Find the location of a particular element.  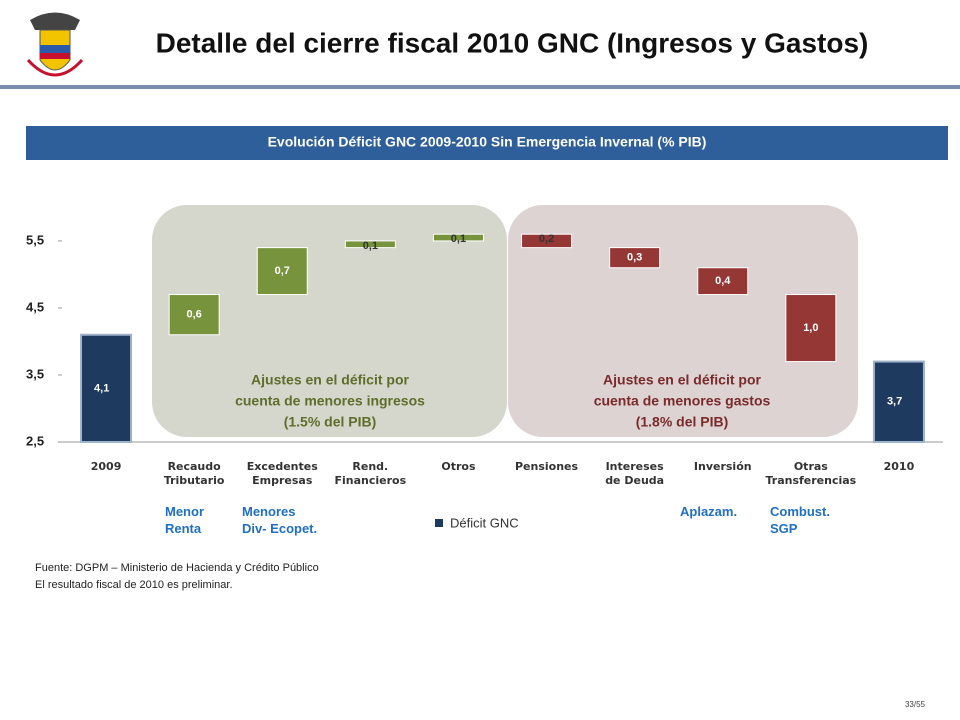

value-label: 0,3 is located at coordinates (634, 258).